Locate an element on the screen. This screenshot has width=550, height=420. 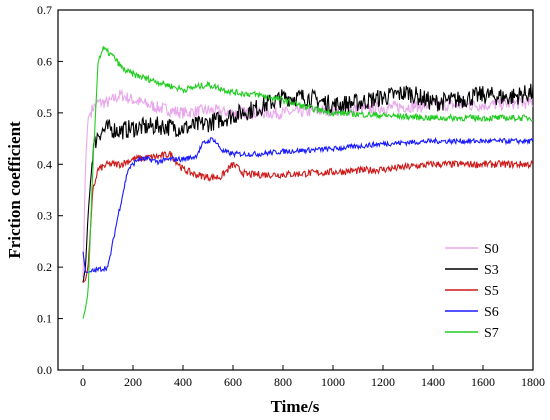
legend-label-s3: S3 is located at coordinates (491, 270).